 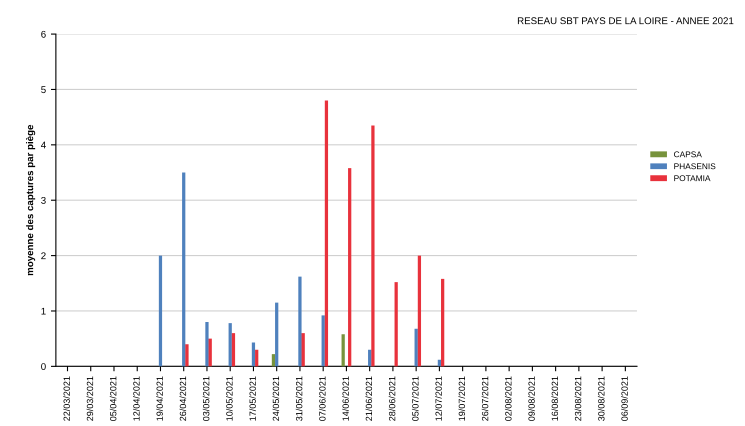 I want to click on x-tick-label: 12/04/2021, so click(x=136, y=398).